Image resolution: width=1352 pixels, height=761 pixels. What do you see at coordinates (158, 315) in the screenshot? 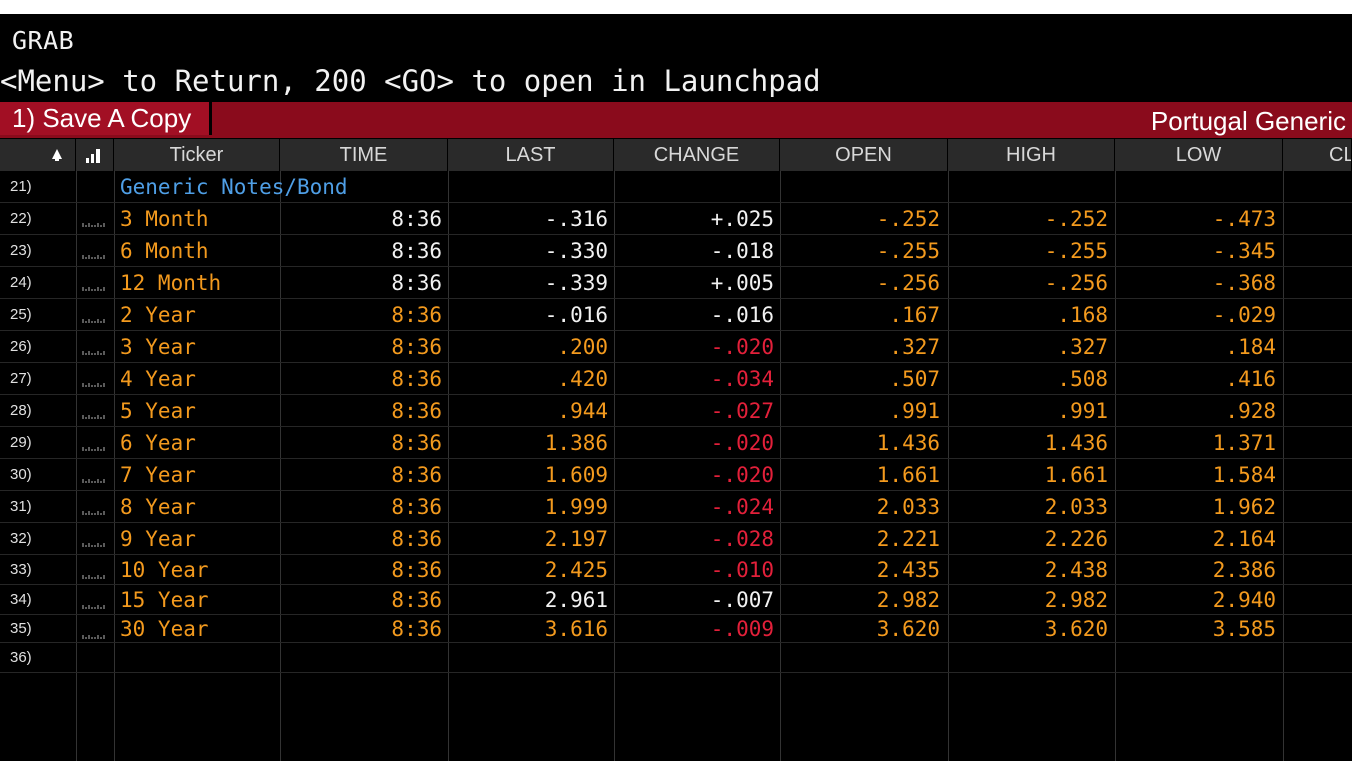
I see `ticker-cell: 2 Year` at bounding box center [158, 315].